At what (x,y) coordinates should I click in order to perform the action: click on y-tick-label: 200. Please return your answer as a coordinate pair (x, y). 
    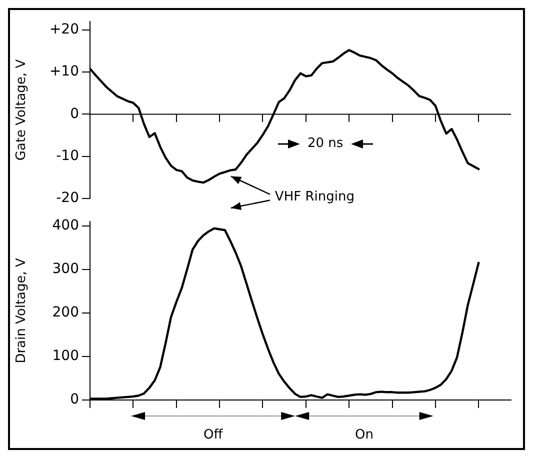
    Looking at the image, I should click on (65, 312).